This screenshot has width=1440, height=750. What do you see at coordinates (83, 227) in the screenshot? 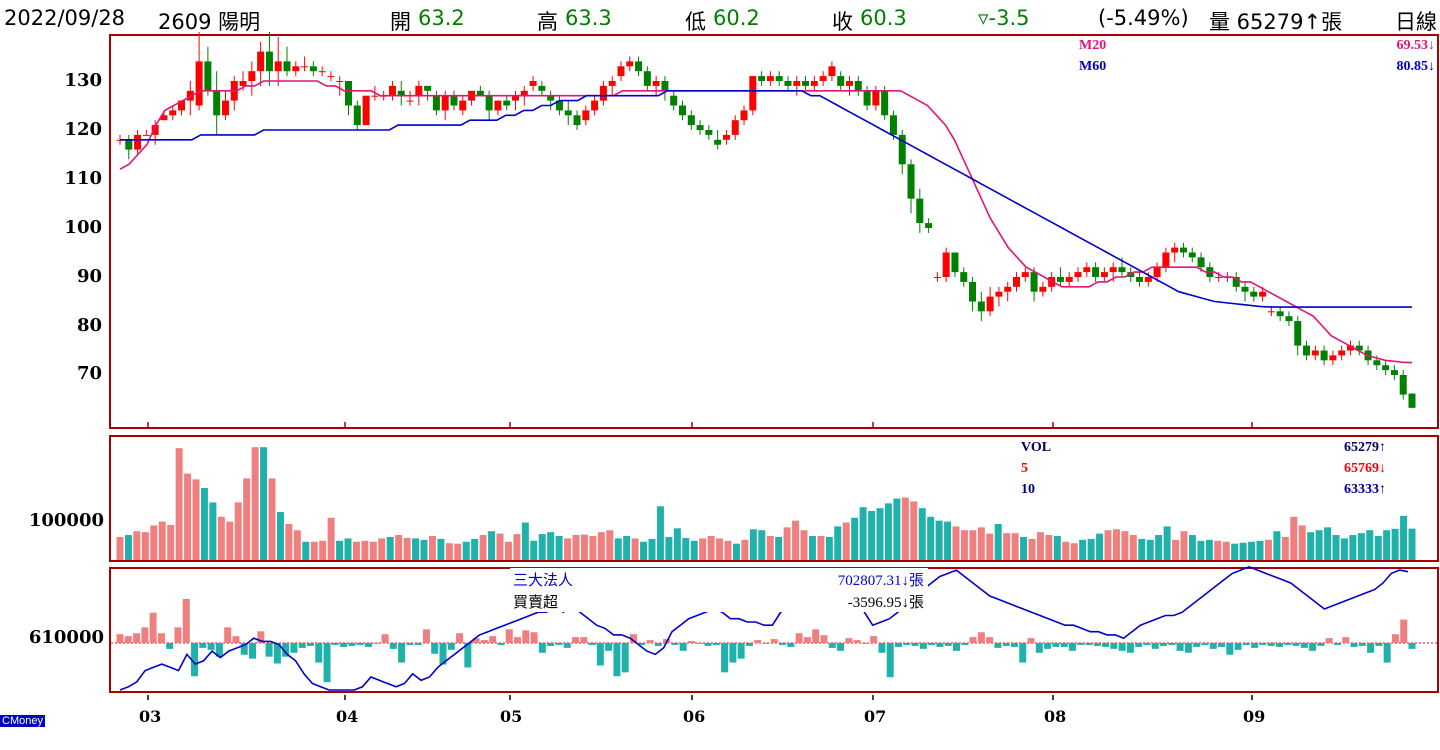
I see `price-tick-label: 100` at bounding box center [83, 227].